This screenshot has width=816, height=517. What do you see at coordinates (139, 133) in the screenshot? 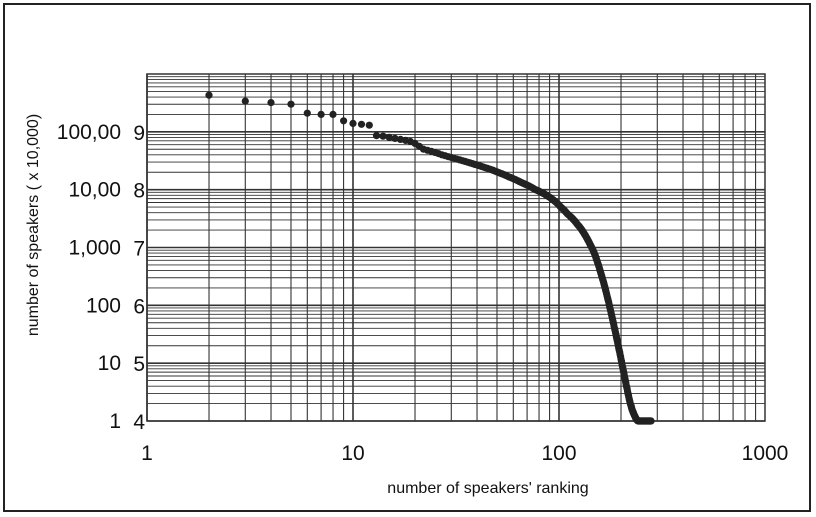
I see `y-tick-label-right: 9` at bounding box center [139, 133].